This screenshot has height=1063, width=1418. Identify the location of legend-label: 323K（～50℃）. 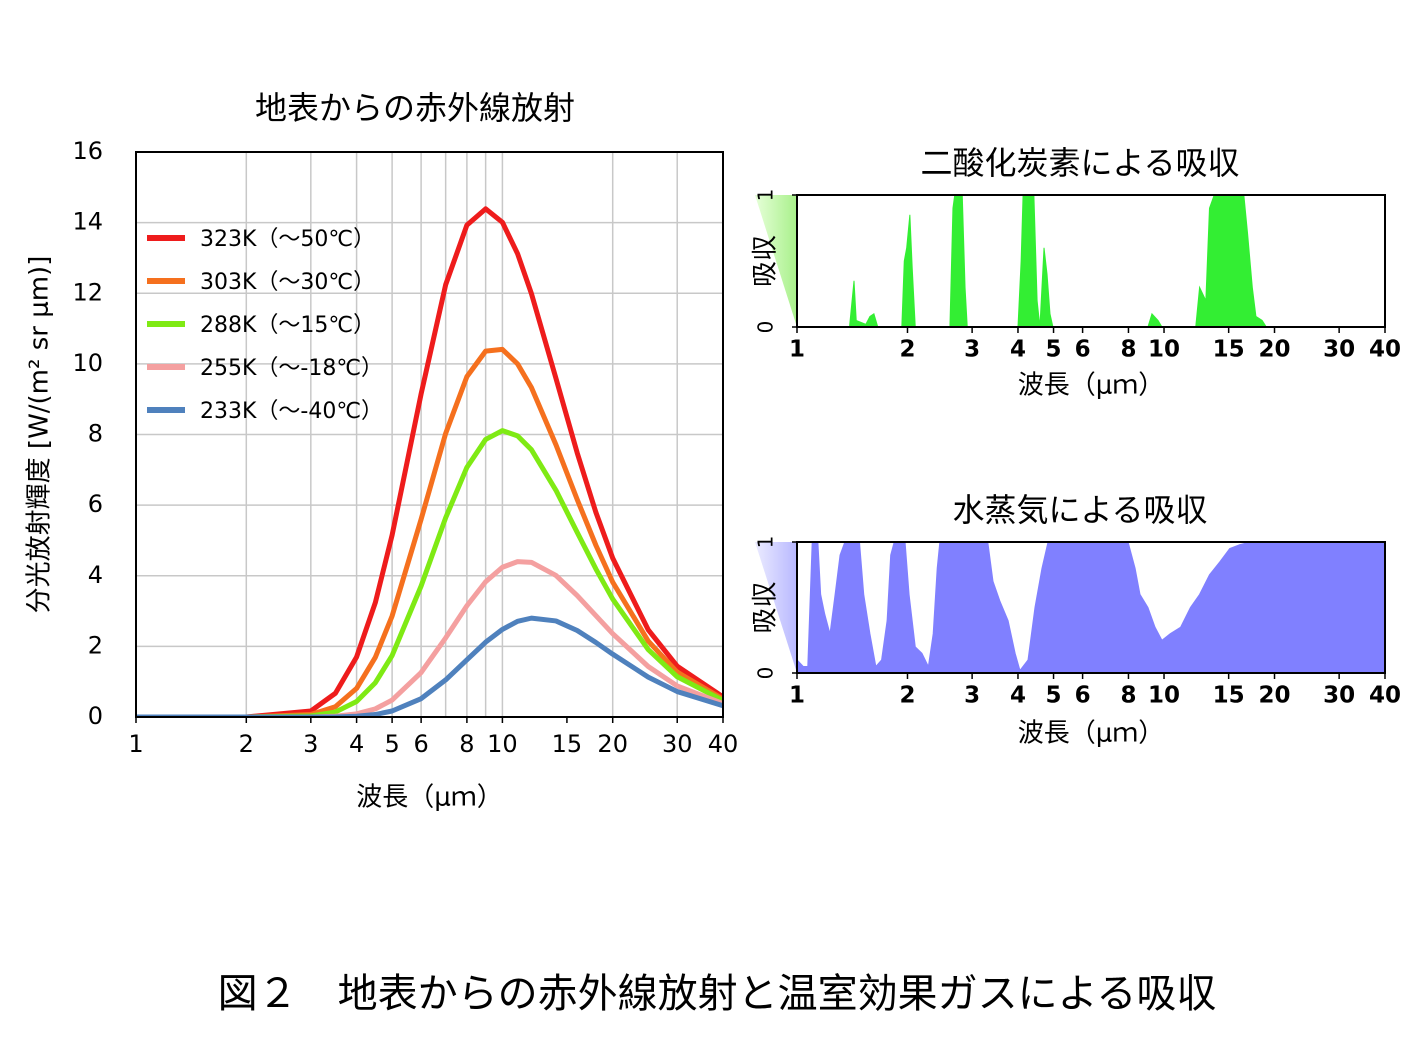
(287, 239).